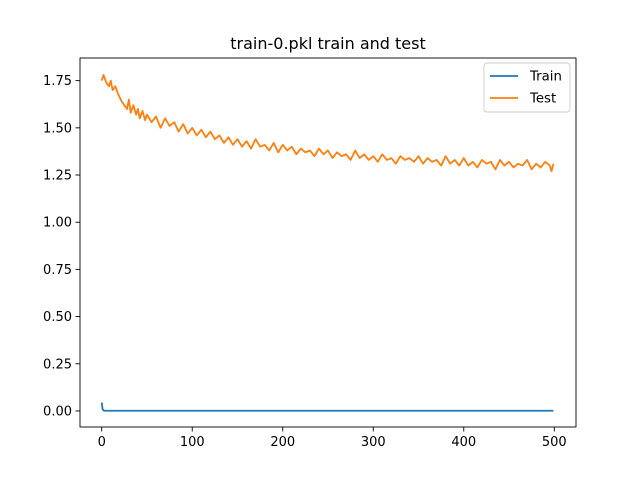  I want to click on x-tick-label: 100, so click(192, 442).